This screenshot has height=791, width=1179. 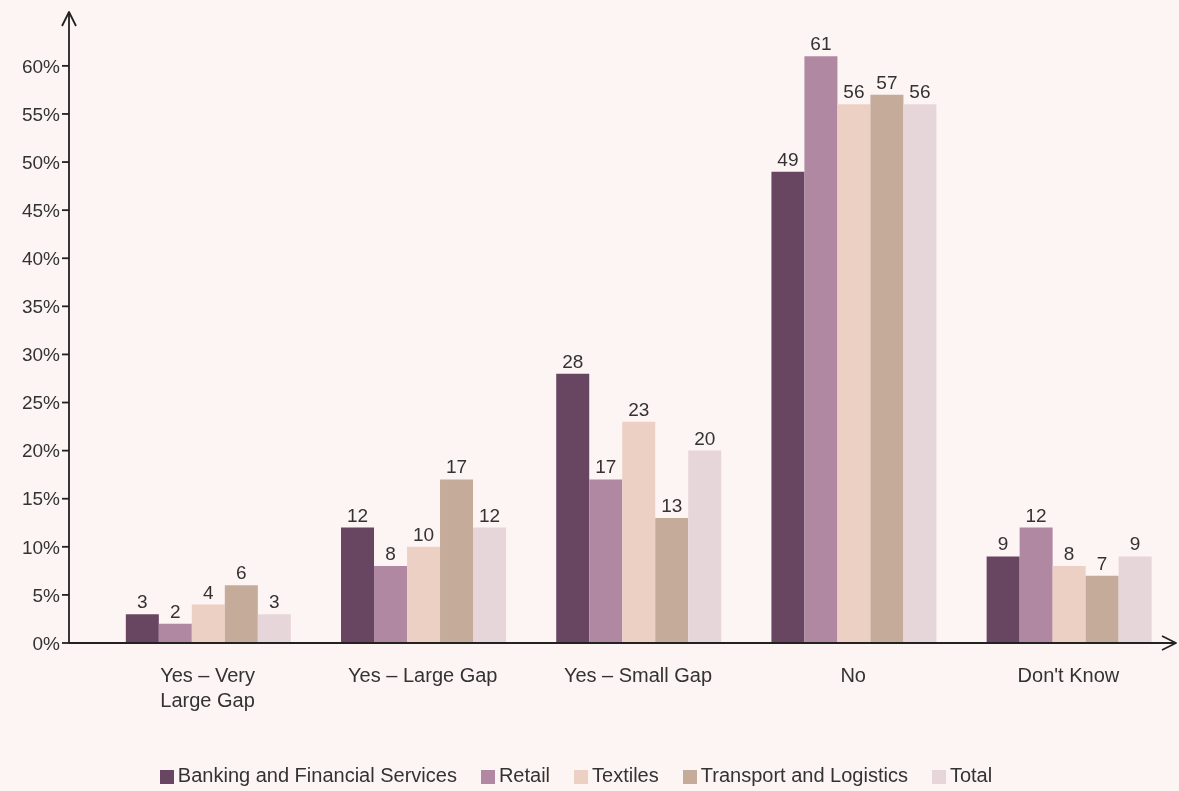 I want to click on data-label: 49, so click(x=788, y=159).